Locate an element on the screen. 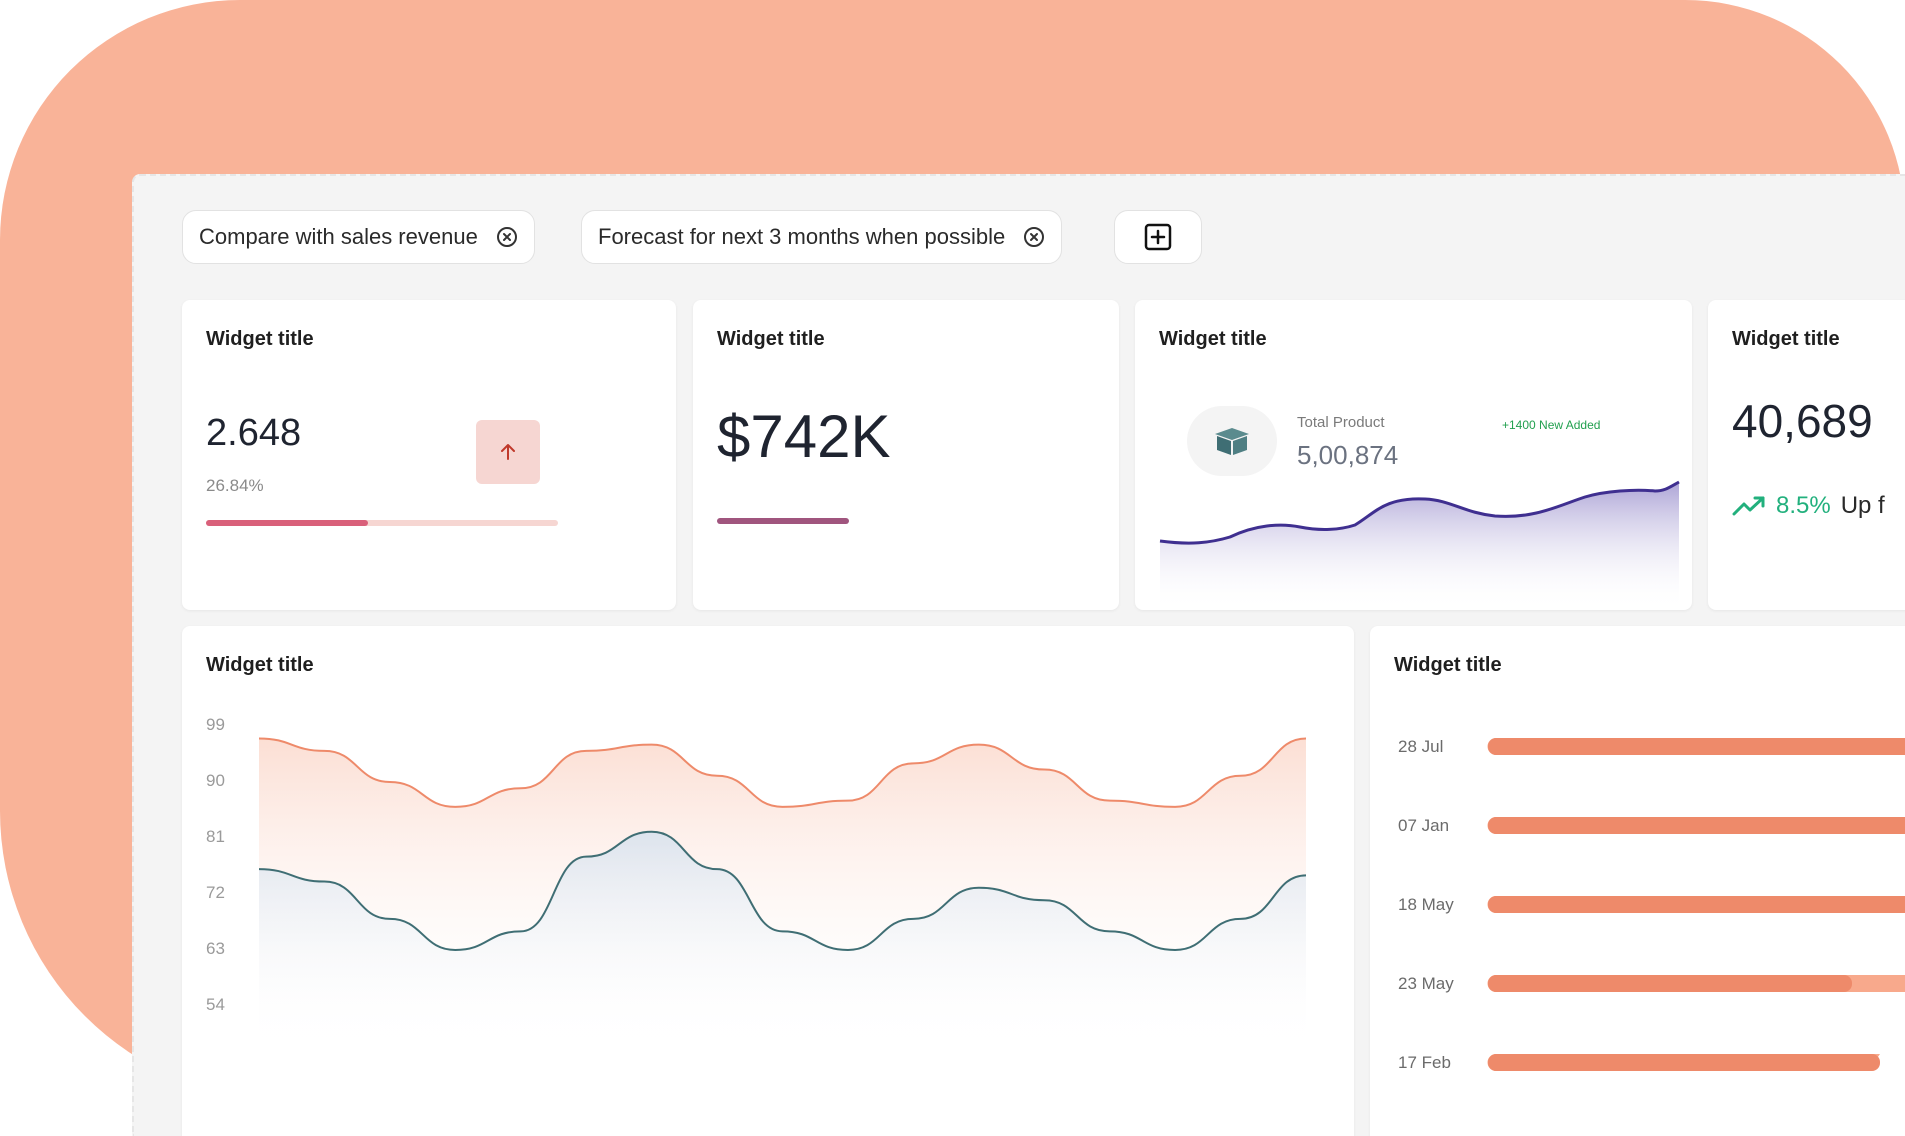 This screenshot has height=1136, width=1905. plus-square-icon is located at coordinates (1158, 237).